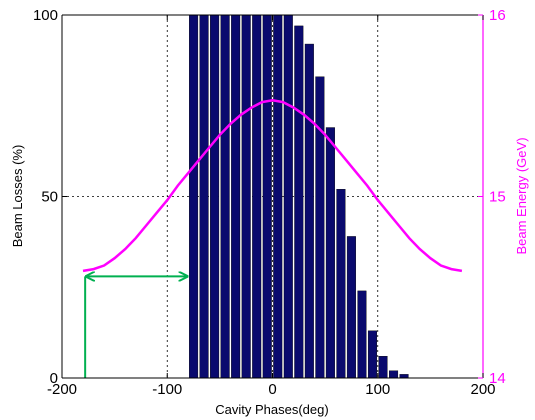  Describe the element at coordinates (521, 195) in the screenshot. I see `y2-axis-title: Beam Energy (GeV)` at that location.